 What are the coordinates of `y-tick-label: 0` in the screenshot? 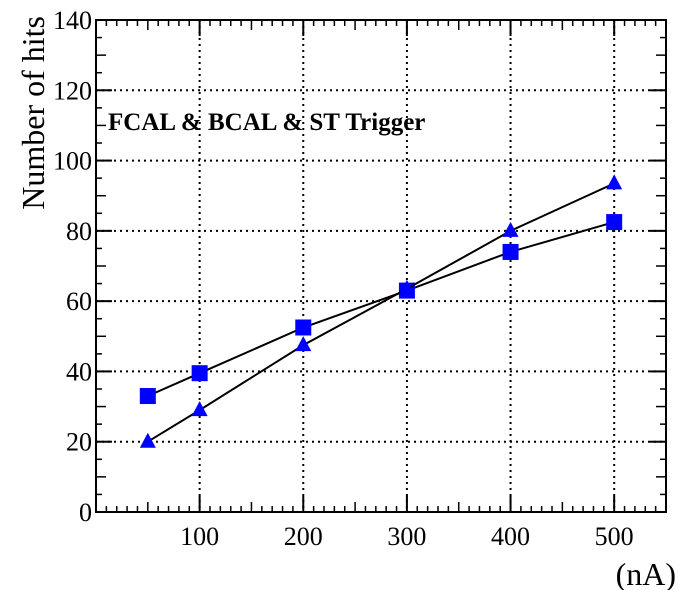 It's located at (85, 512).